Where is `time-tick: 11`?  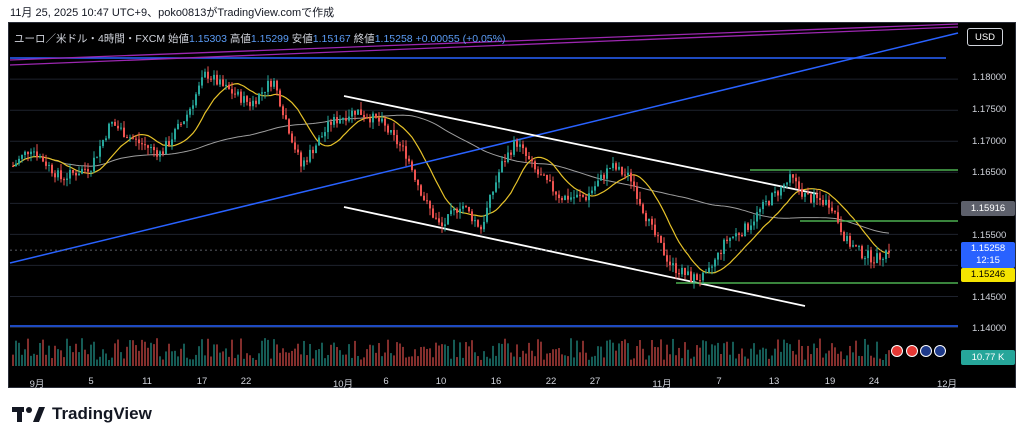 time-tick: 11 is located at coordinates (147, 381).